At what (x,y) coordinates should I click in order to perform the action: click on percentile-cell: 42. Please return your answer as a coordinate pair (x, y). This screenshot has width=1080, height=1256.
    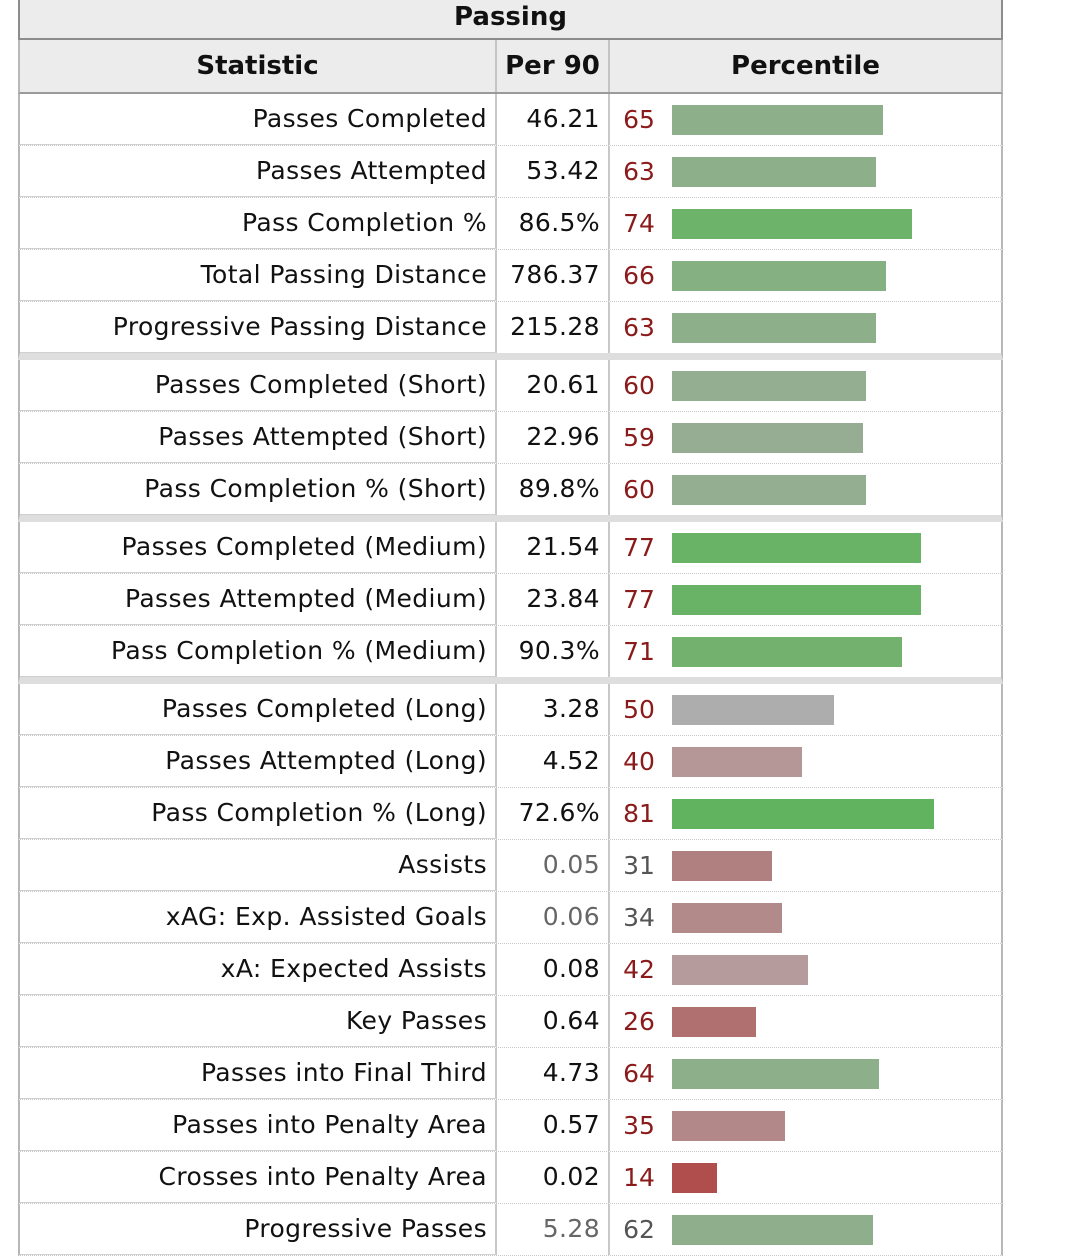
    Looking at the image, I should click on (805, 969).